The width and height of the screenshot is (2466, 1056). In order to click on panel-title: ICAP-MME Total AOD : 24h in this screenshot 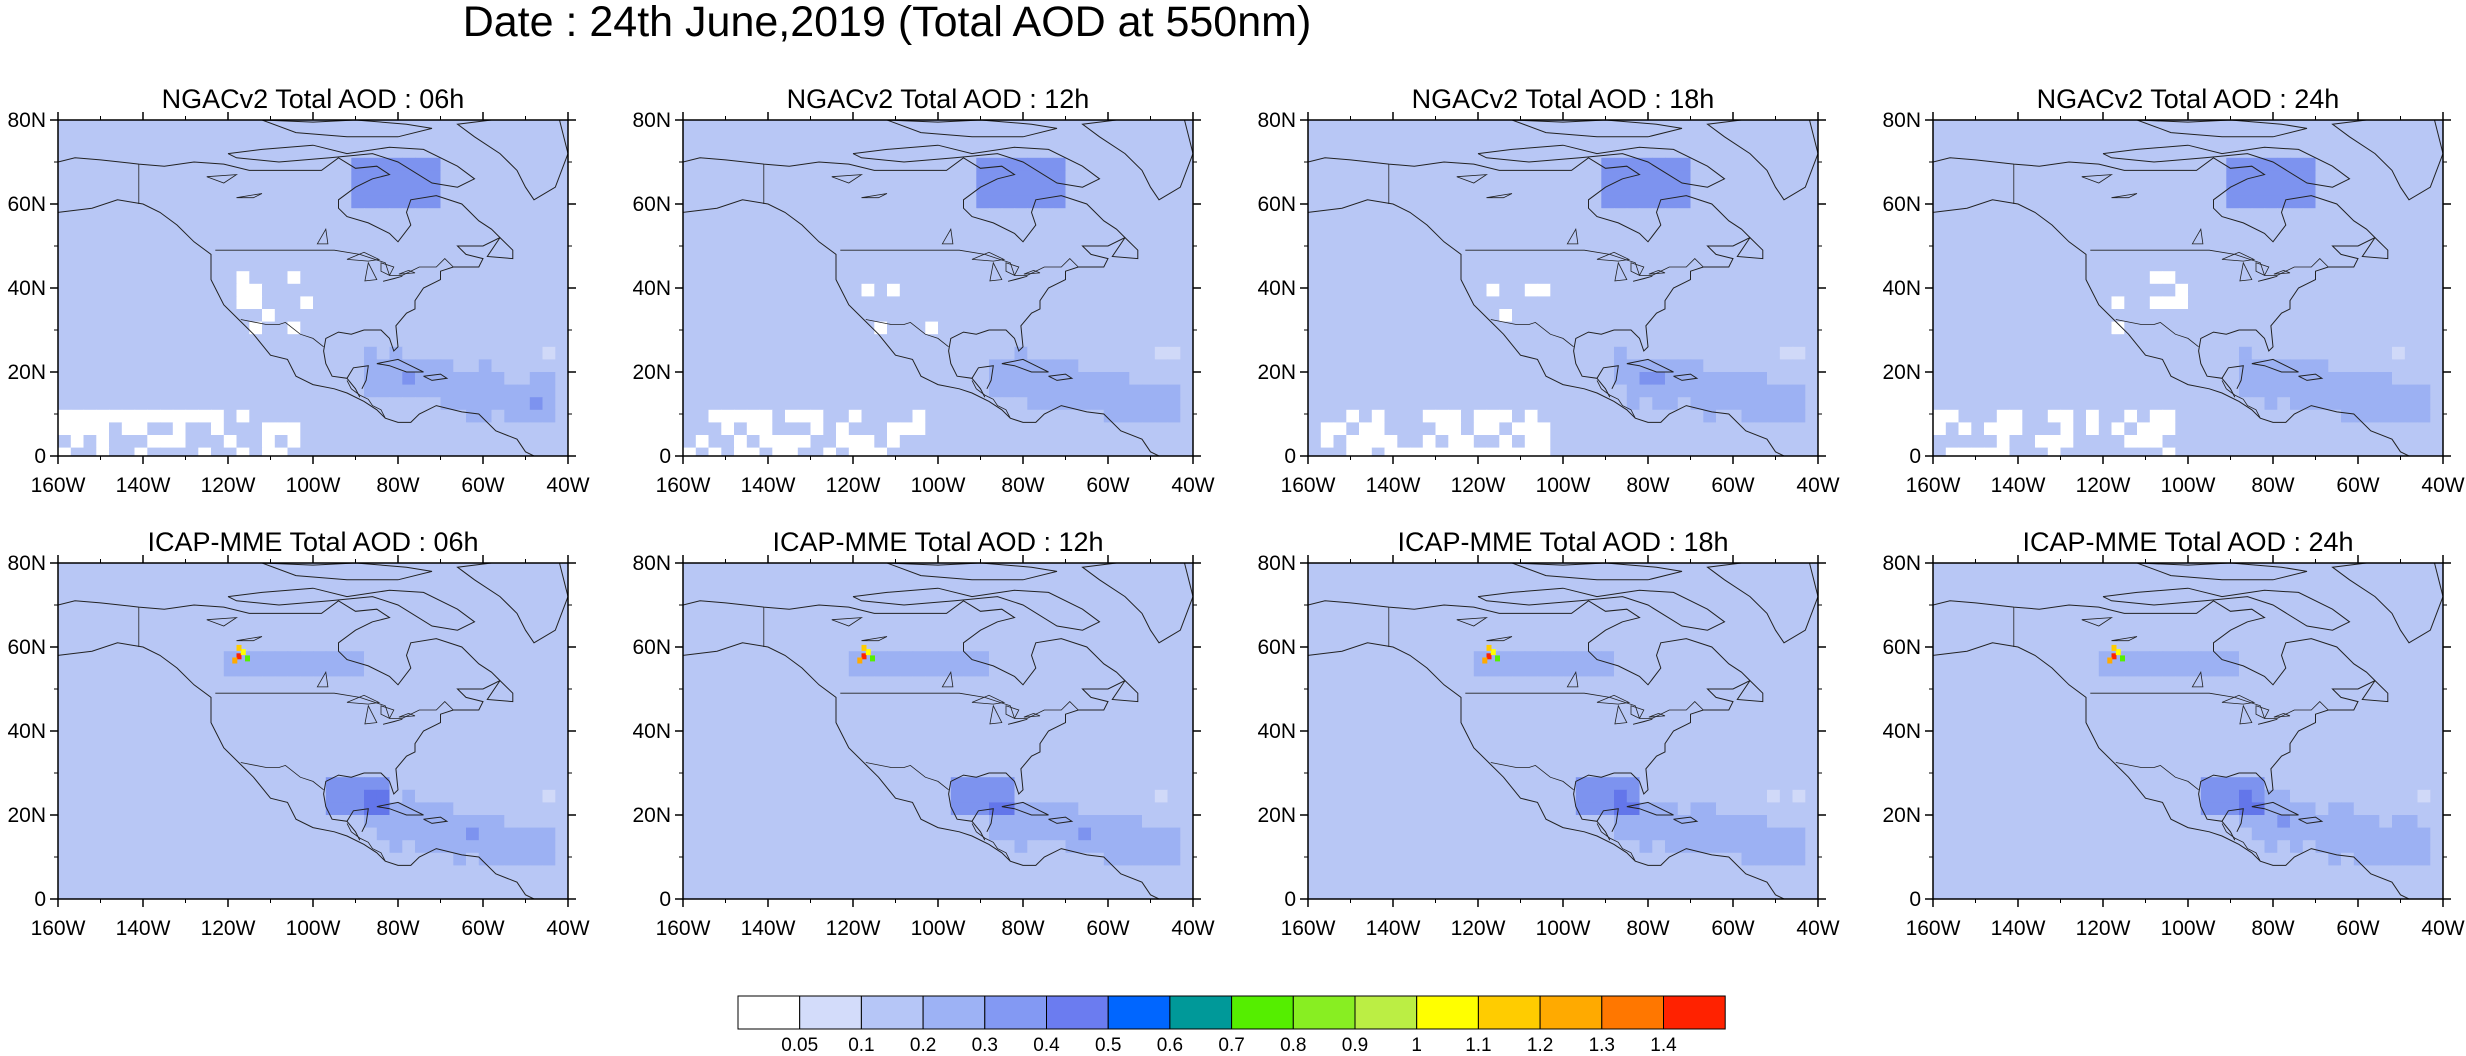, I will do `click(2188, 542)`.